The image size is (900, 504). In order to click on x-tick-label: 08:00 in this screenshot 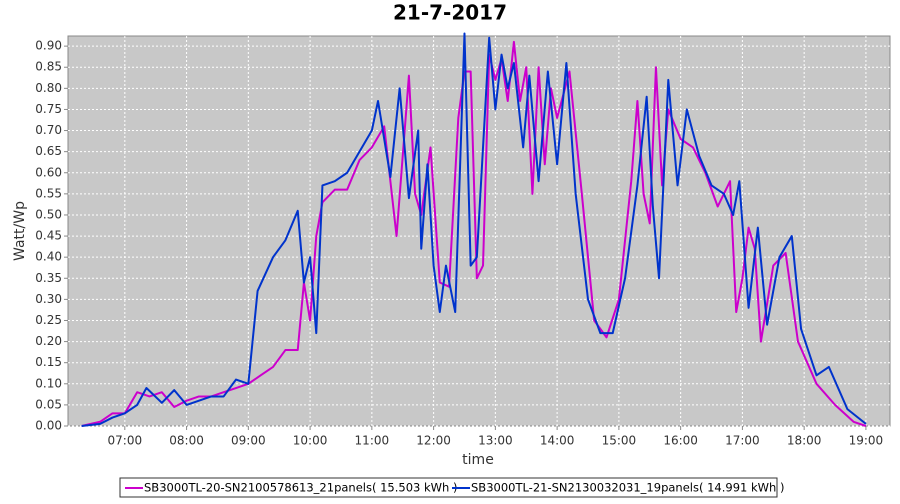, I will do `click(186, 441)`.